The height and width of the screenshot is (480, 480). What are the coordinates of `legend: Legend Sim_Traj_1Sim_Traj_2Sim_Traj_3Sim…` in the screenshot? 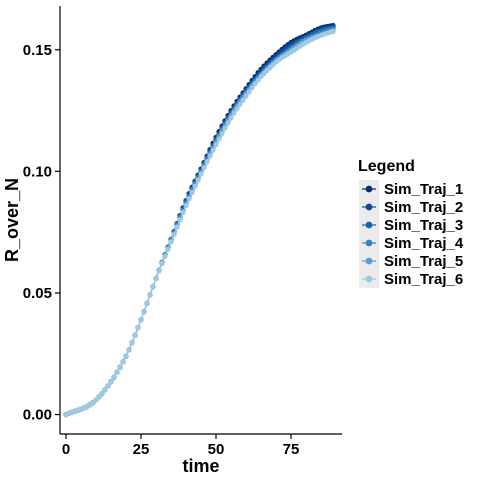 It's located at (411, 223).